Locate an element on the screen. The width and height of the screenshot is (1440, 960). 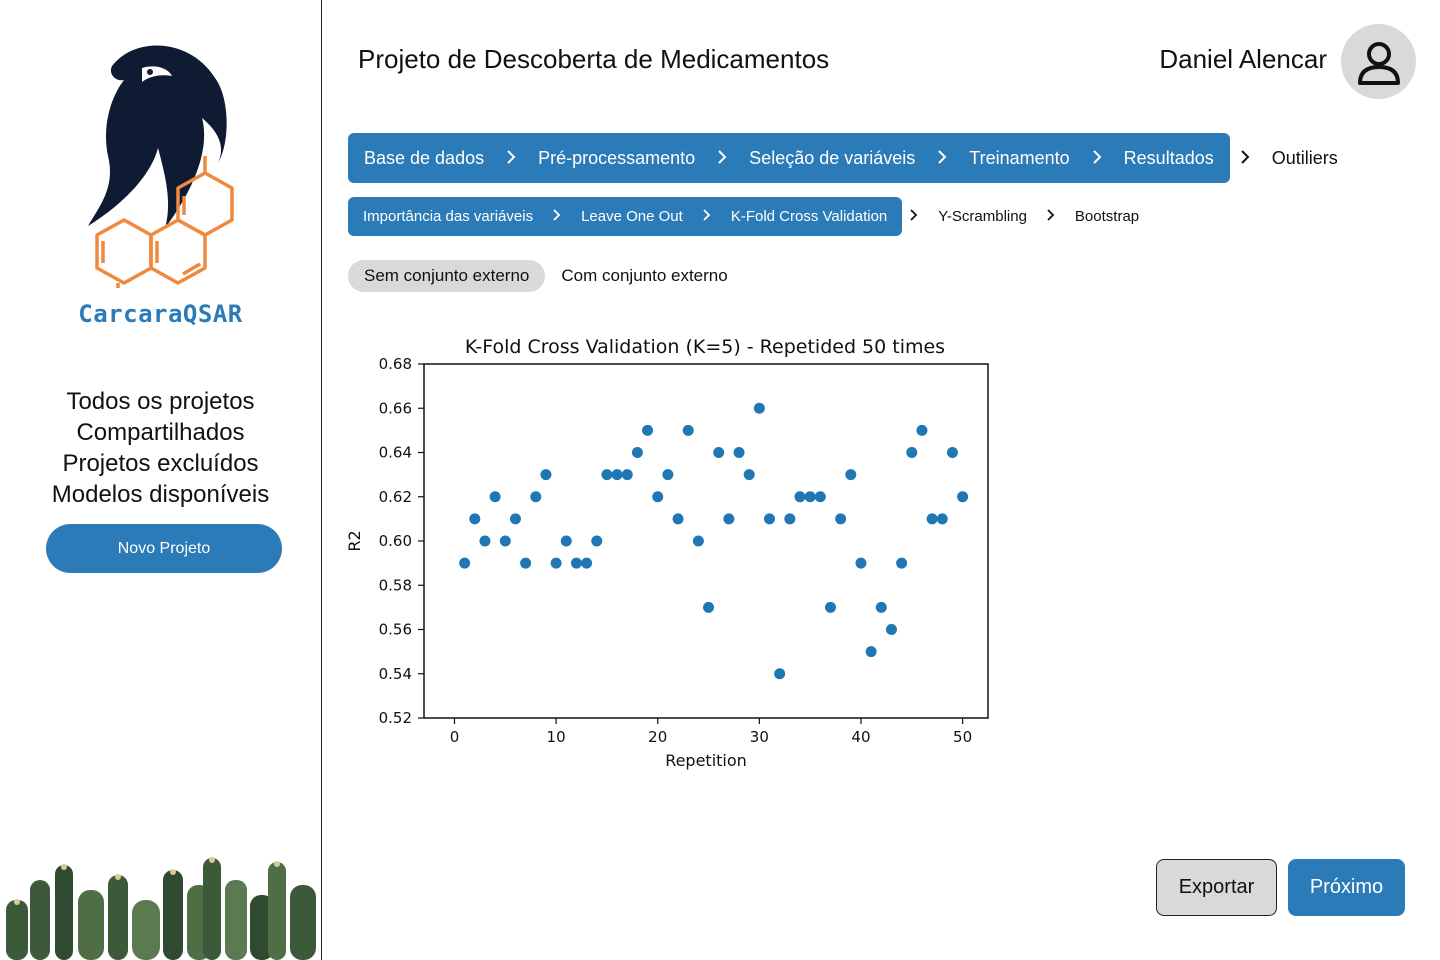
substep-importancia-das-variaveis: Importância das variáveis is located at coordinates (448, 216).